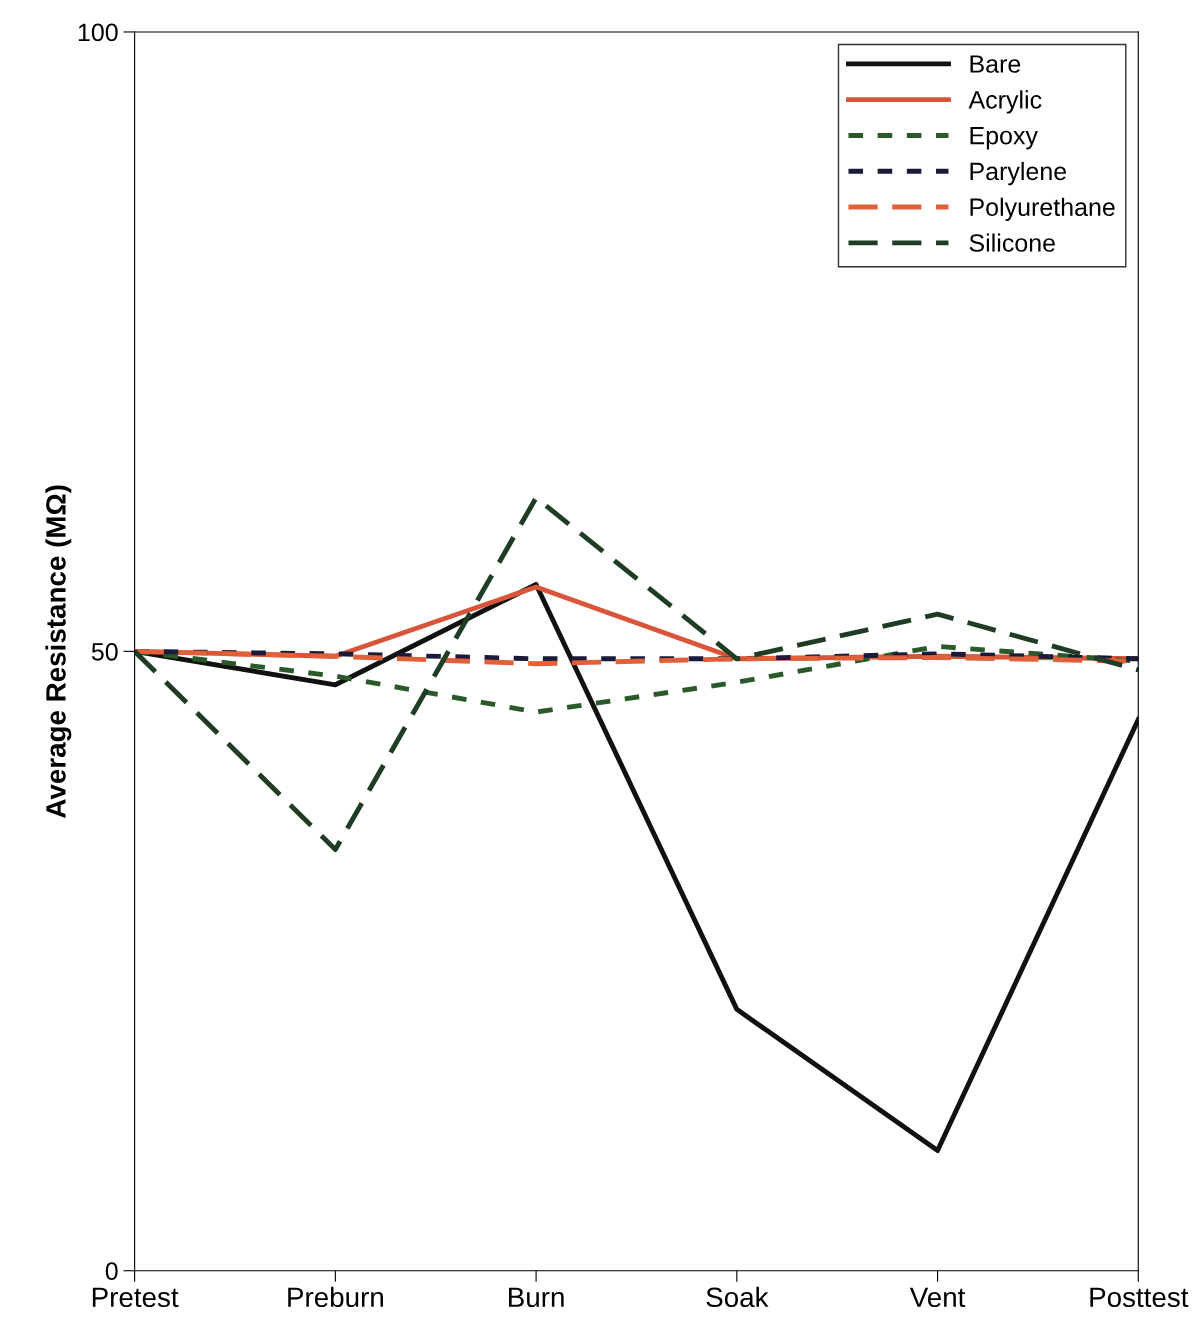 Image resolution: width=1202 pixels, height=1332 pixels. I want to click on x-tick-label: Pretest, so click(135, 1297).